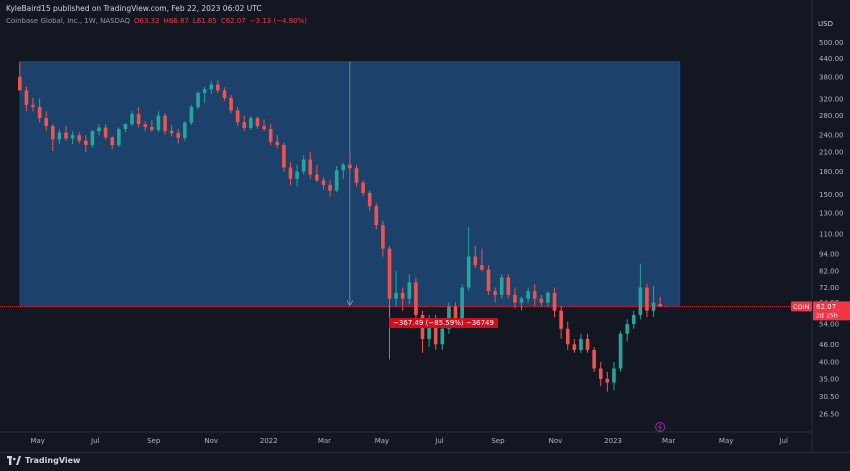 The image size is (850, 471). Describe the element at coordinates (829, 379) in the screenshot. I see `price-tick-label: 35.00` at that location.